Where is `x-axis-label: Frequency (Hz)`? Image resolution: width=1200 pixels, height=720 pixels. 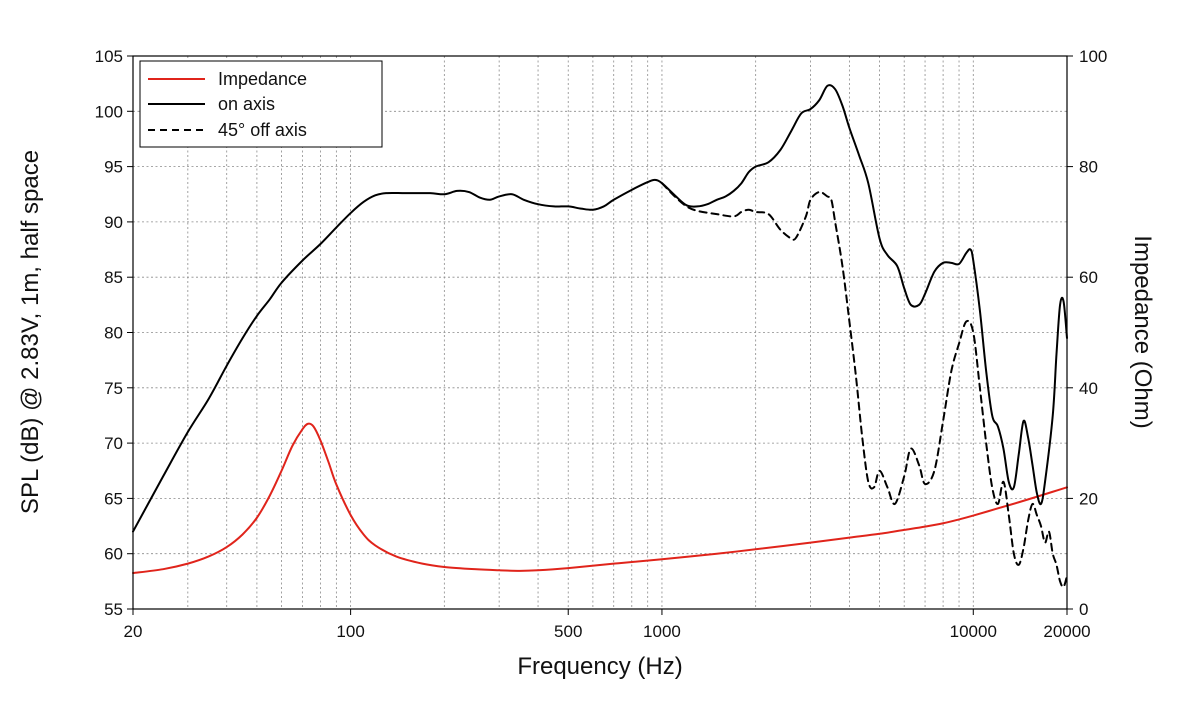
x-axis-label: Frequency (Hz) is located at coordinates (599, 666).